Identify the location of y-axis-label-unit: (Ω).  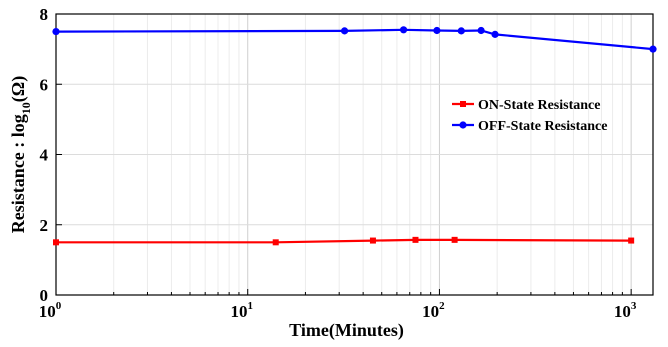
(18, 89).